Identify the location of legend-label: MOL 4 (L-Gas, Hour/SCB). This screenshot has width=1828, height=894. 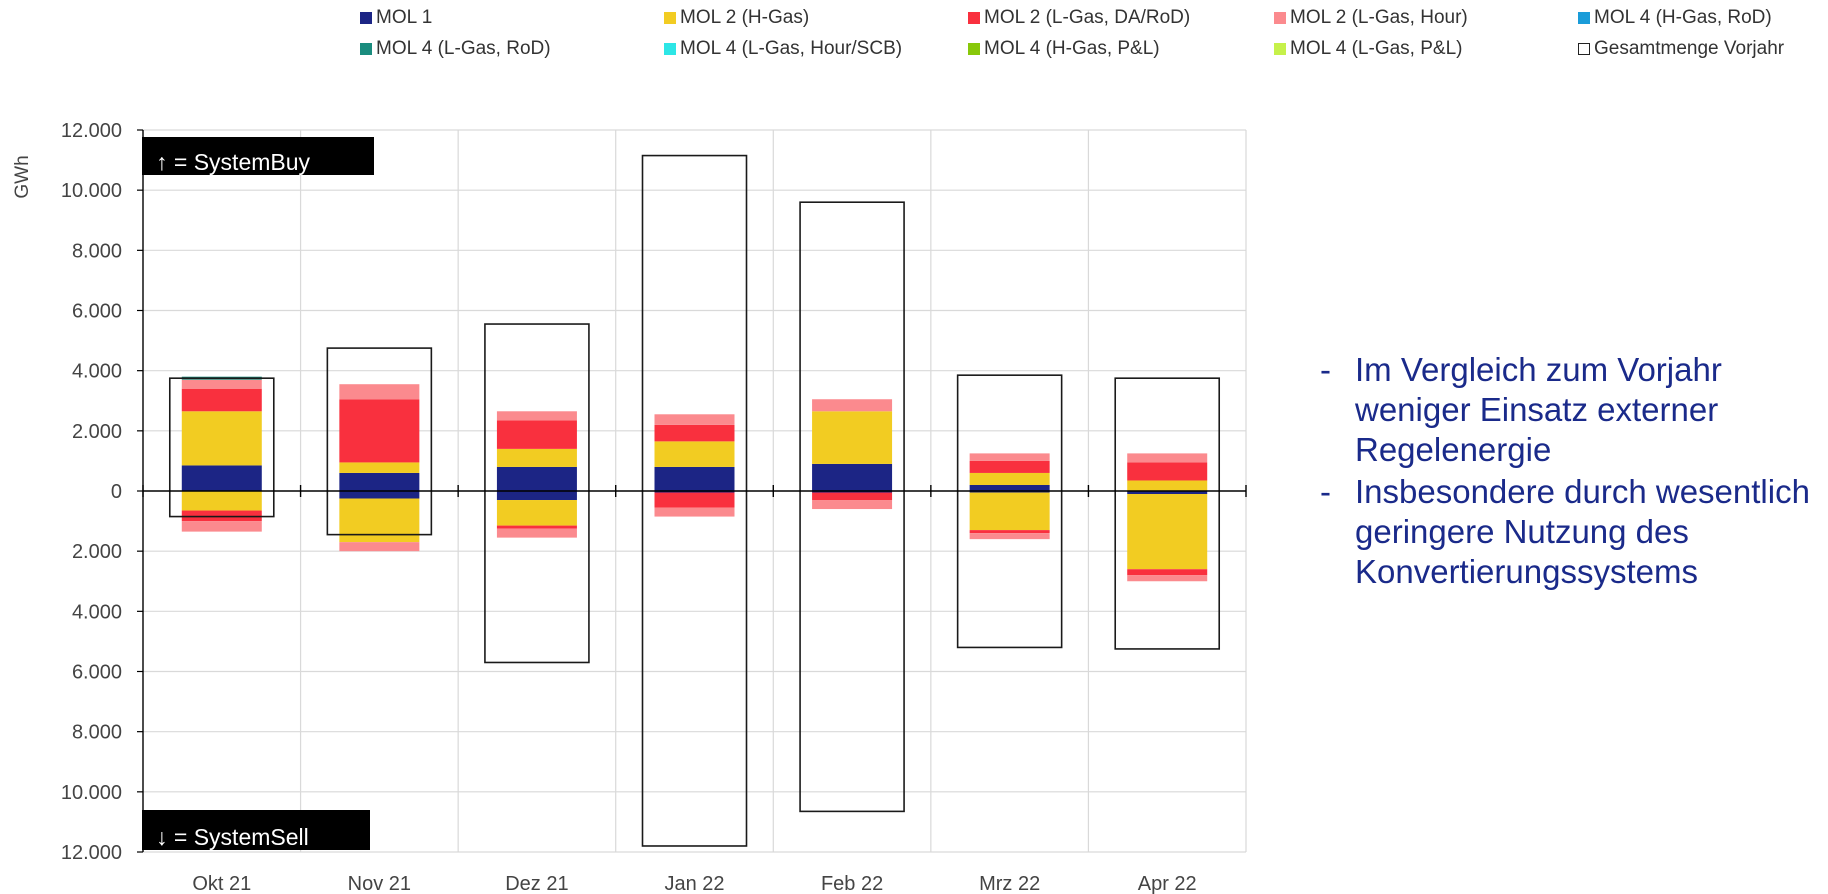
(791, 48).